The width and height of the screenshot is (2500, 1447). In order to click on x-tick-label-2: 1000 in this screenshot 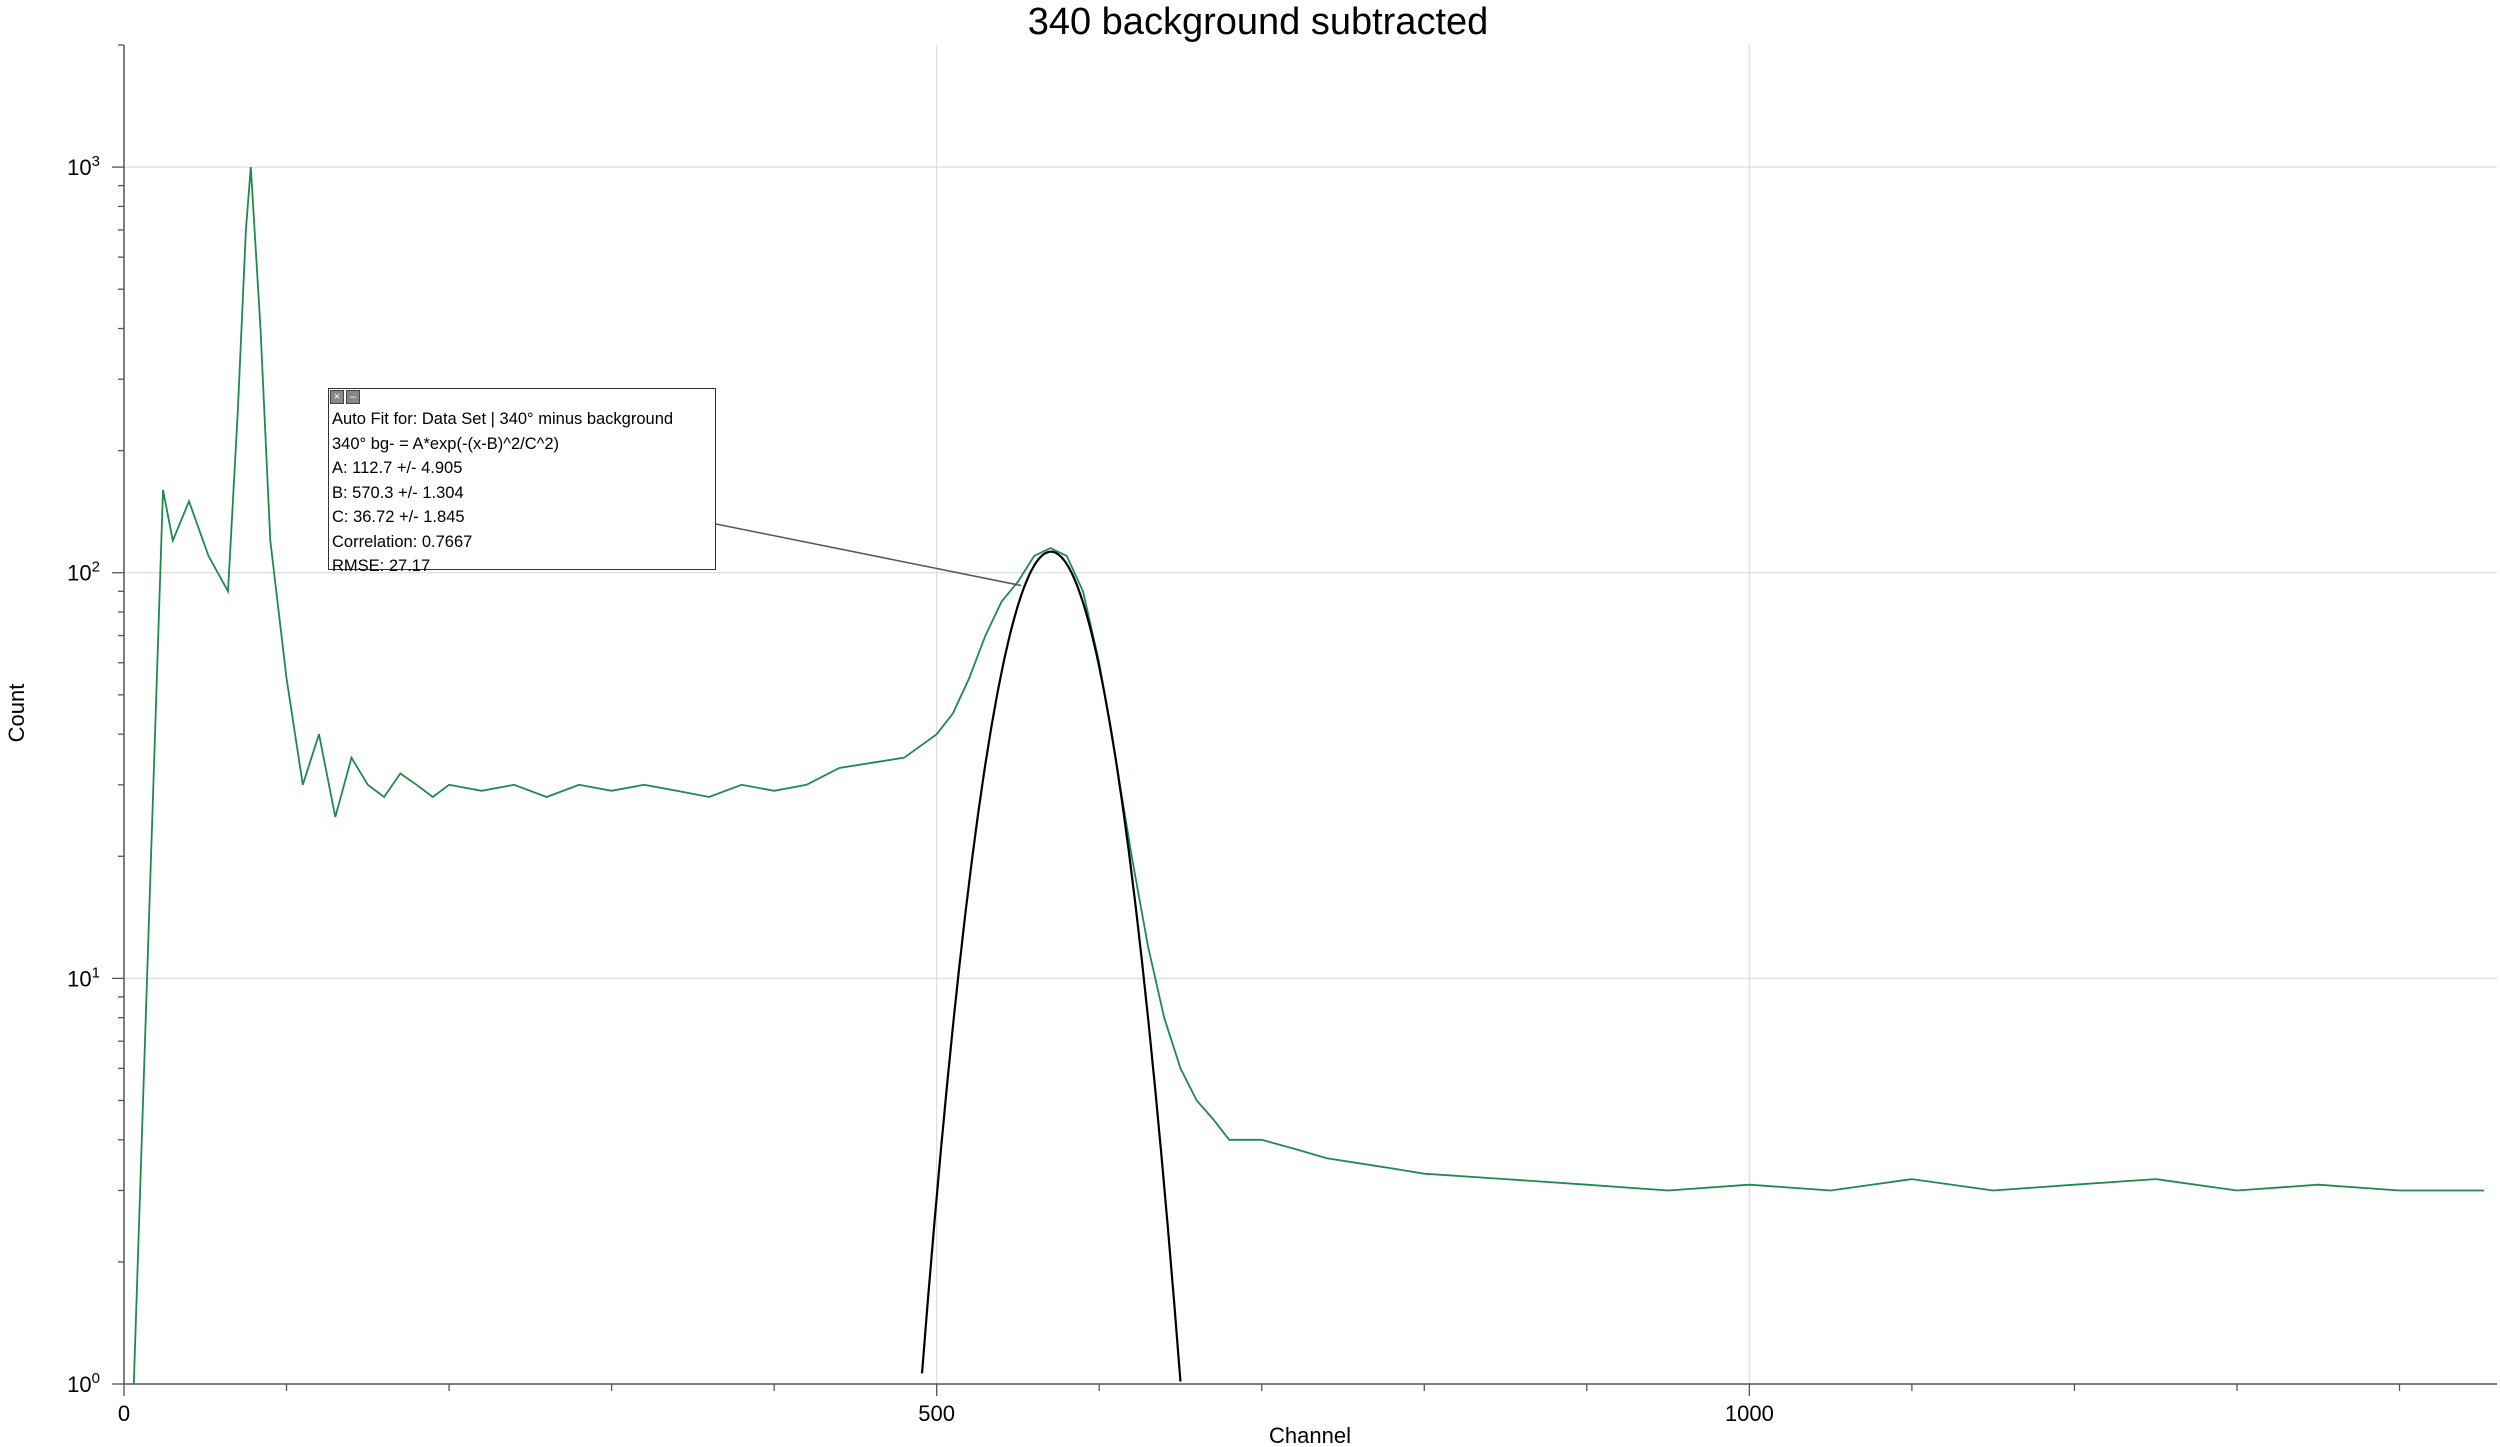, I will do `click(1749, 1413)`.